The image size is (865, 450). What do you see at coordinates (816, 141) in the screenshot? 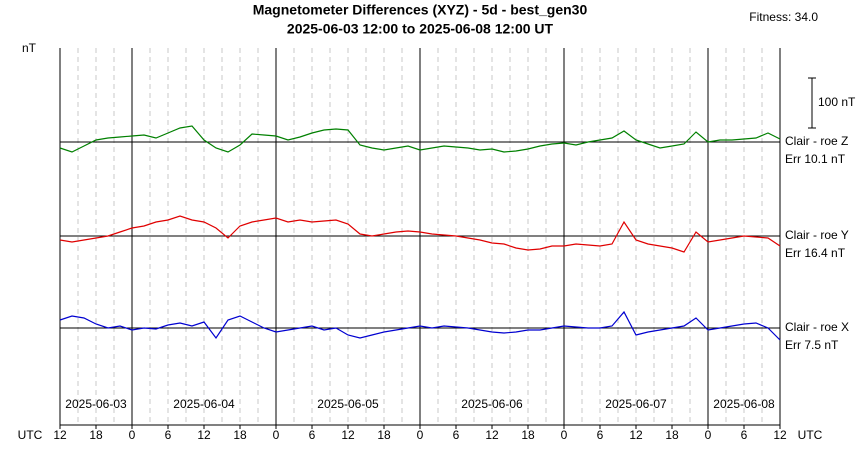
I see `series-name: Clair - roe Z` at bounding box center [816, 141].